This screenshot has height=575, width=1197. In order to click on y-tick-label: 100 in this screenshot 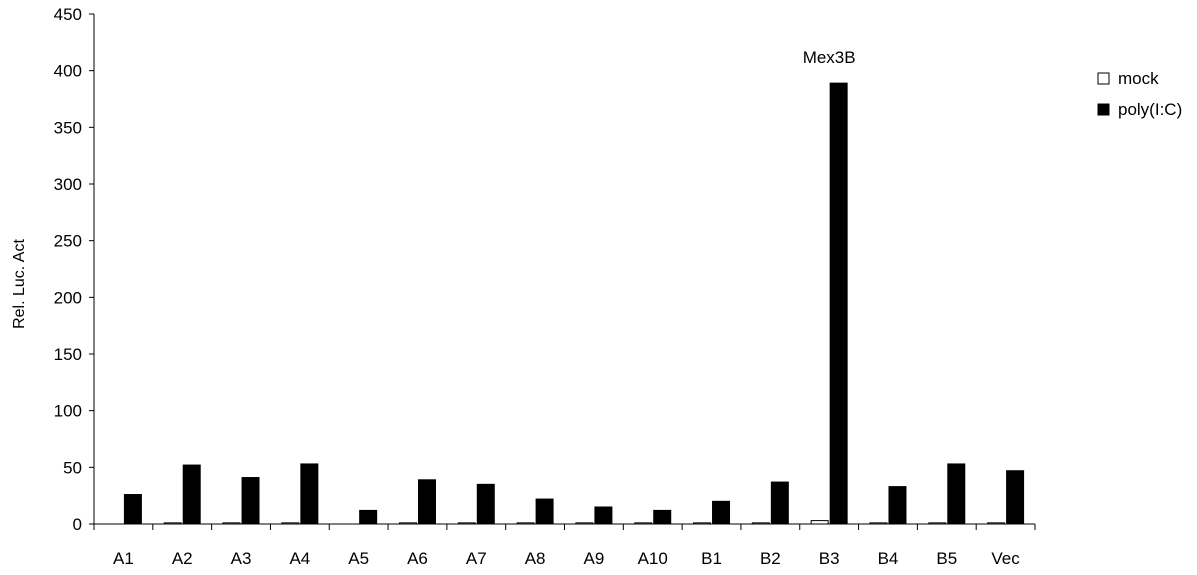, I will do `click(68, 411)`.